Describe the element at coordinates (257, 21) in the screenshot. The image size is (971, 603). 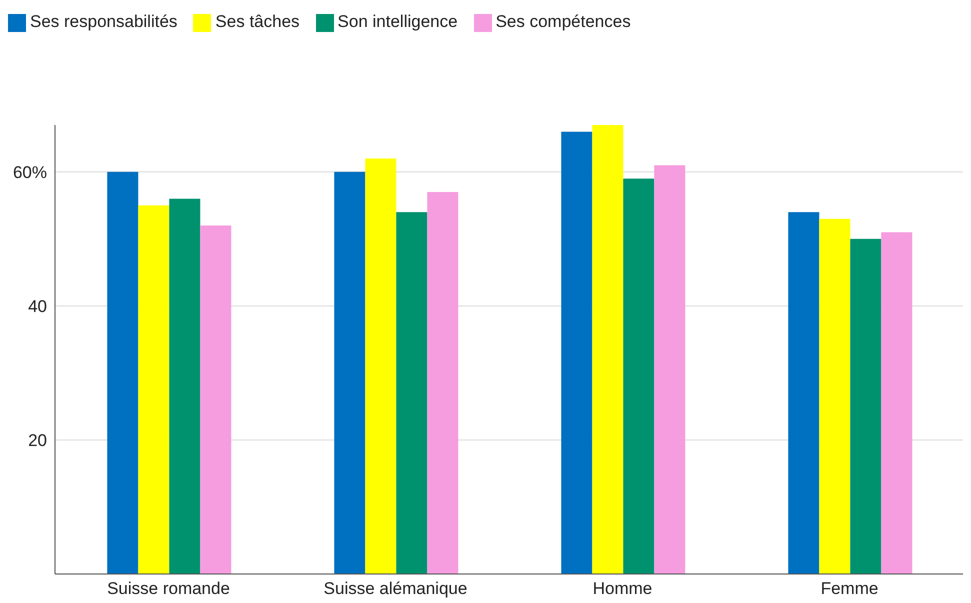
I see `legend-label: Ses tâches` at that location.